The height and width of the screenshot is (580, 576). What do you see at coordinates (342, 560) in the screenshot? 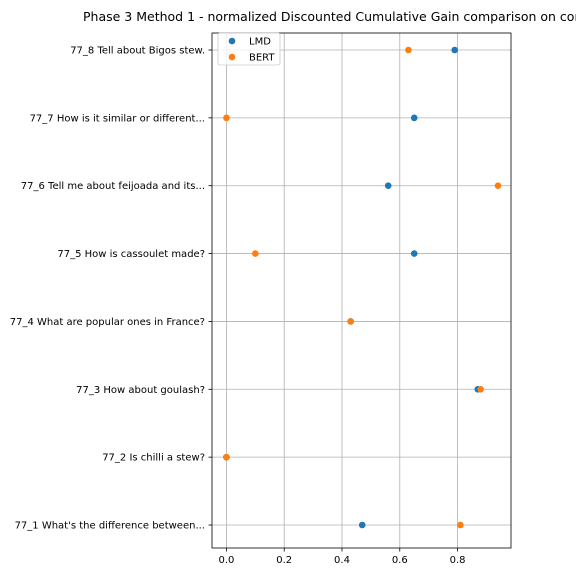
I see `x-tick-label: 0.4` at bounding box center [342, 560].